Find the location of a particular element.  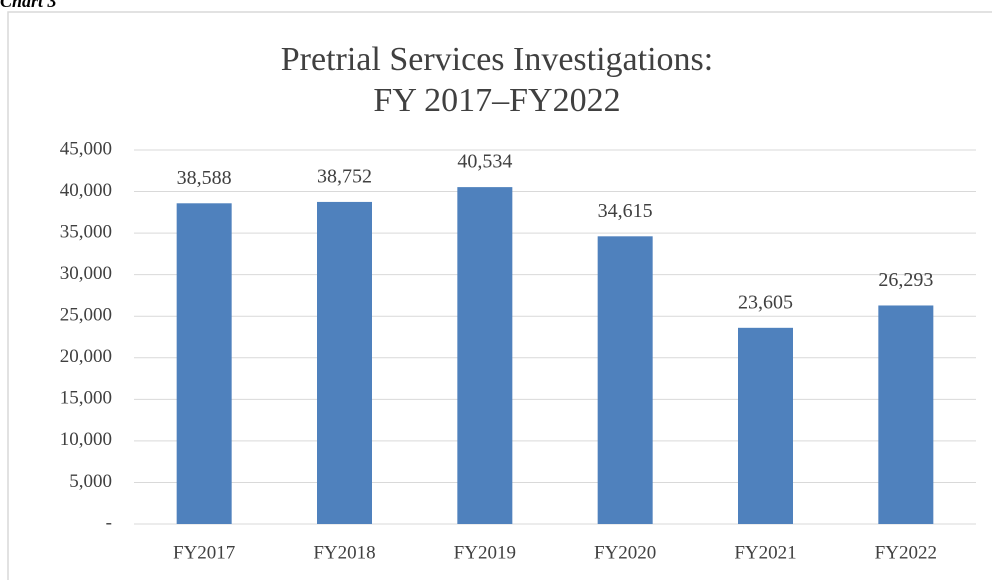

y-tick-label: 40,000 is located at coordinates (86, 190).